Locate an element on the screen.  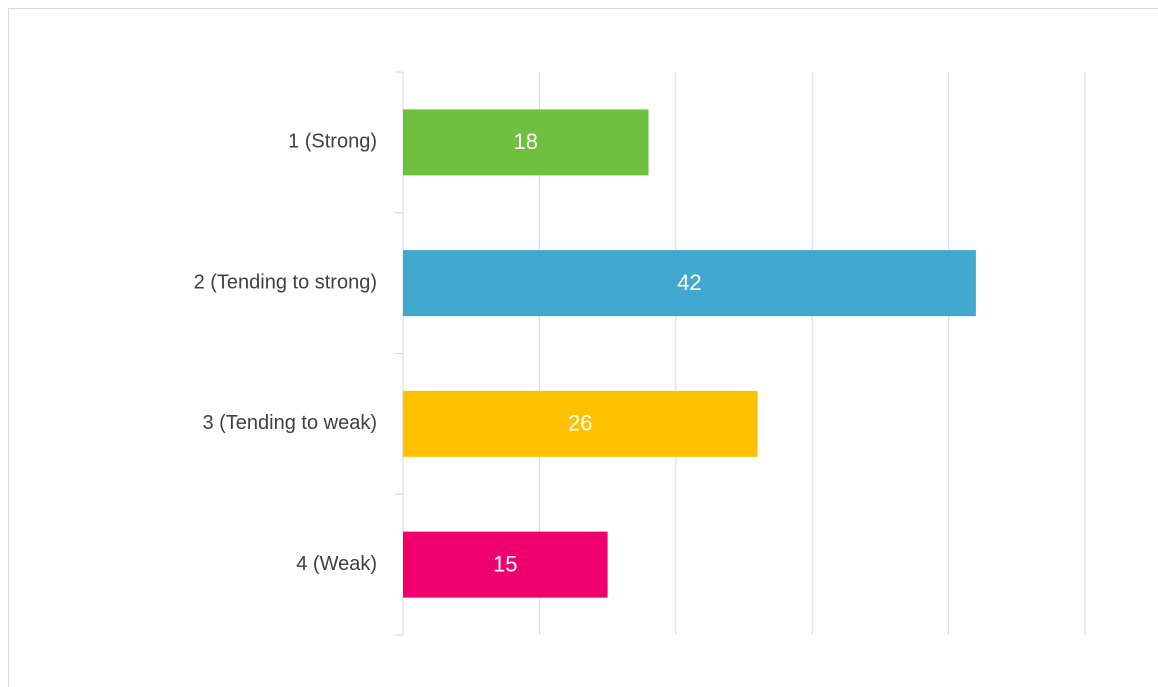
y-tick-label: 4 (Weak) is located at coordinates (336, 564).